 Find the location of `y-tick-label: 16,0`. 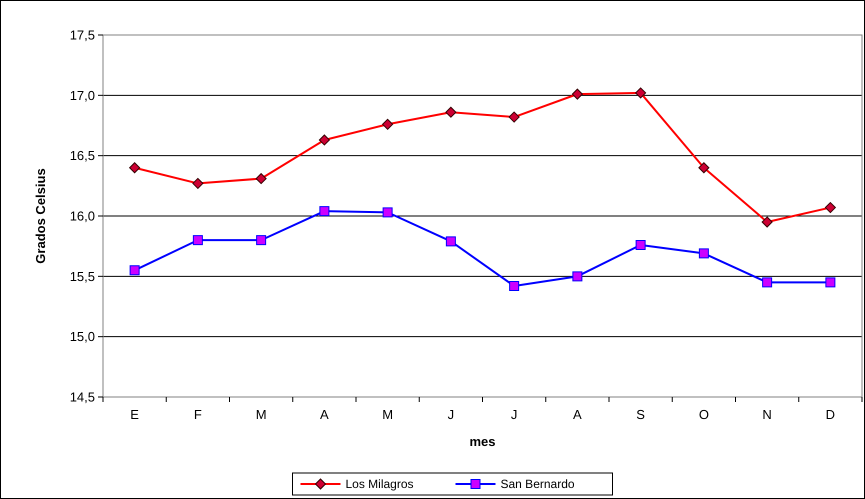

y-tick-label: 16,0 is located at coordinates (82, 216).